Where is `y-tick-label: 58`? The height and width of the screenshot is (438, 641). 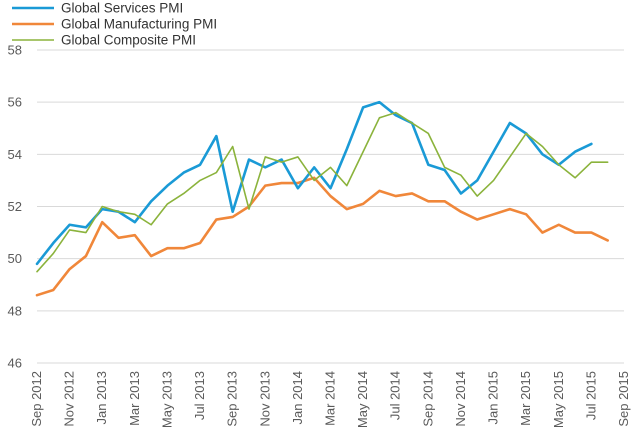
y-tick-label: 58 is located at coordinates (15, 50).